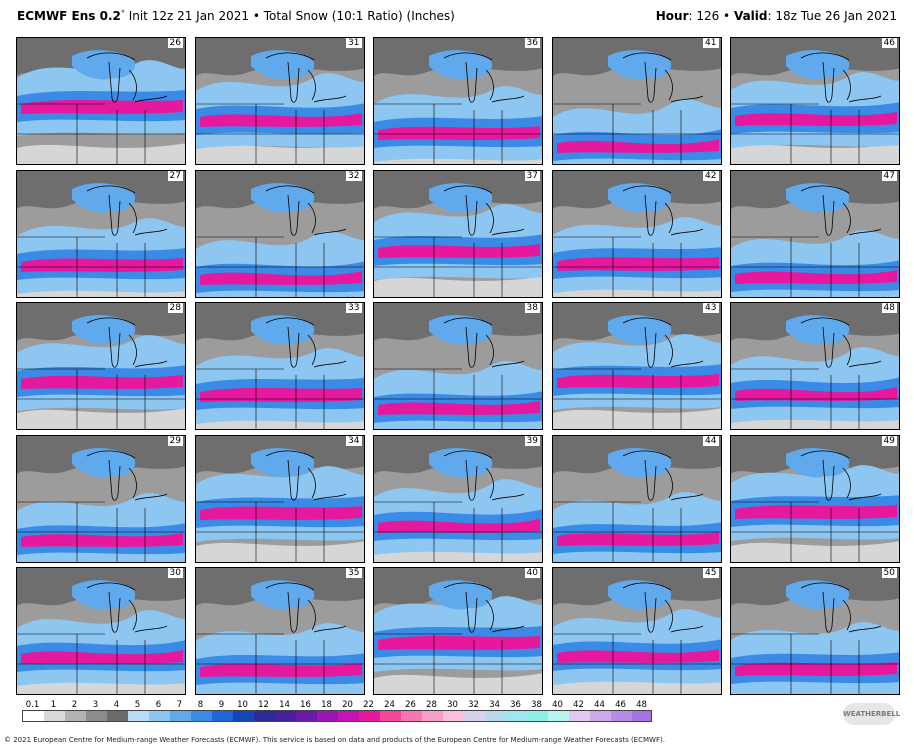  I want to click on ensemble-panel: 29, so click(101, 498).